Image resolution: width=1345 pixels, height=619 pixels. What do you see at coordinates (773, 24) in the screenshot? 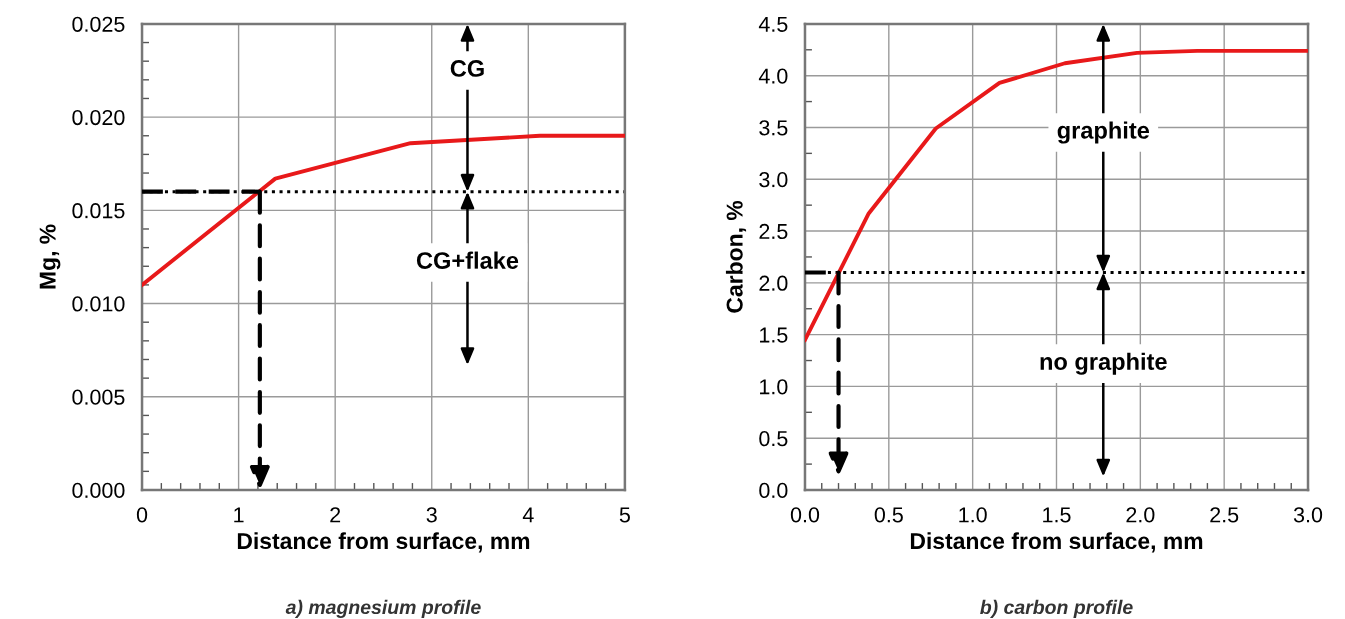
I see `y-tick-label: 4.5` at bounding box center [773, 24].